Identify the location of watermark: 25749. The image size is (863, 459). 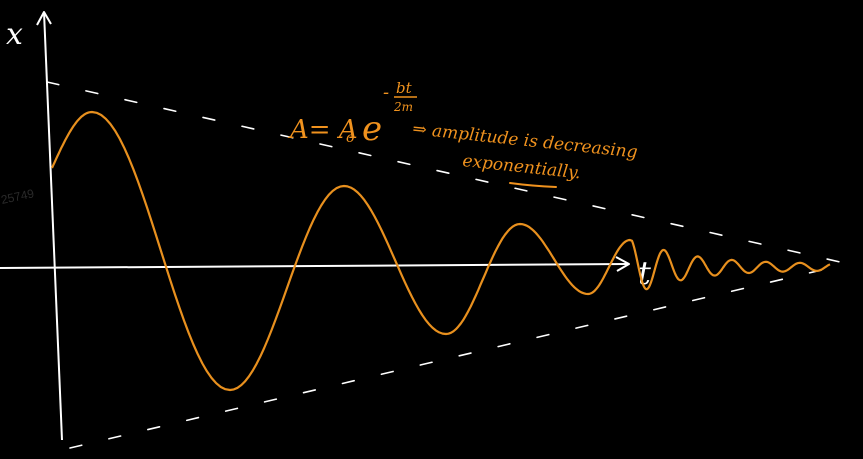
(18, 196).